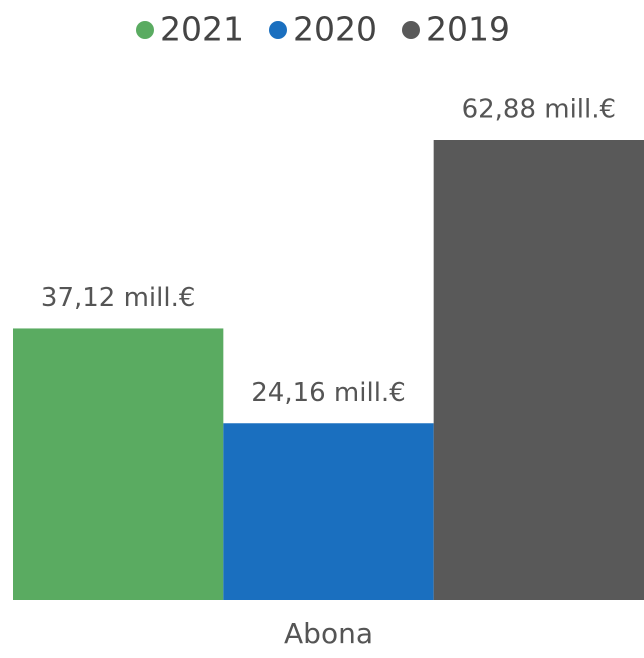 The height and width of the screenshot is (658, 644). I want to click on legend-label: 2021, so click(202, 29).